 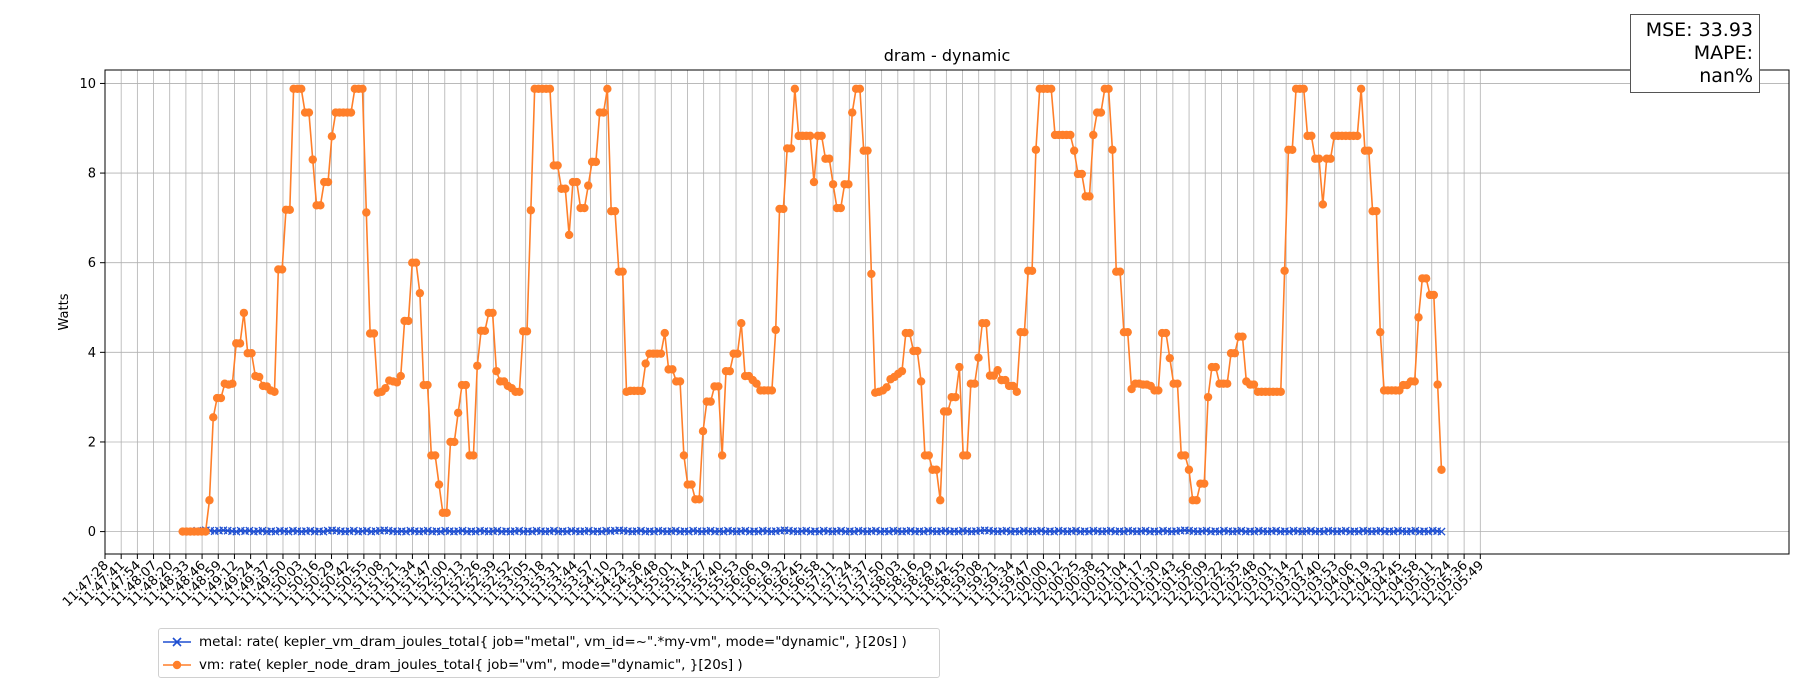 What do you see at coordinates (1699, 30) in the screenshot?
I see `mse-value: MSE: 33.93` at bounding box center [1699, 30].